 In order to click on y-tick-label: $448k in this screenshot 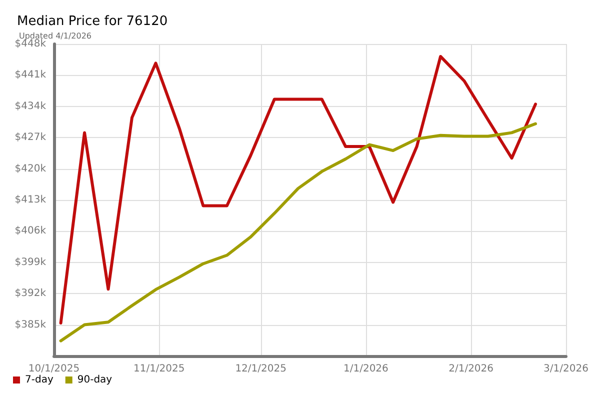, I will do `click(30, 44)`.